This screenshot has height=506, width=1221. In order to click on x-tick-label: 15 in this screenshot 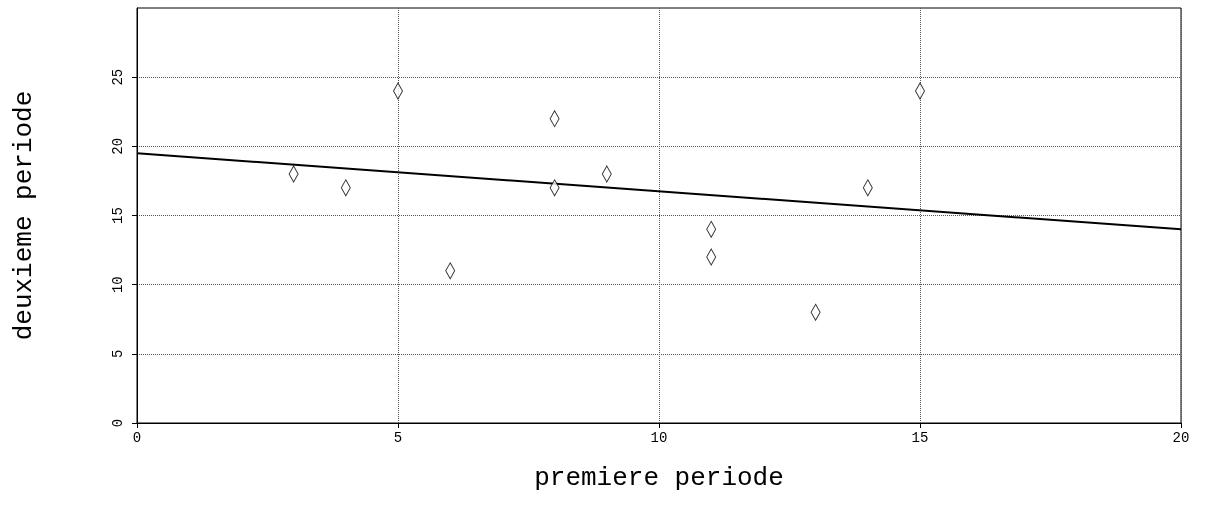, I will do `click(920, 438)`.